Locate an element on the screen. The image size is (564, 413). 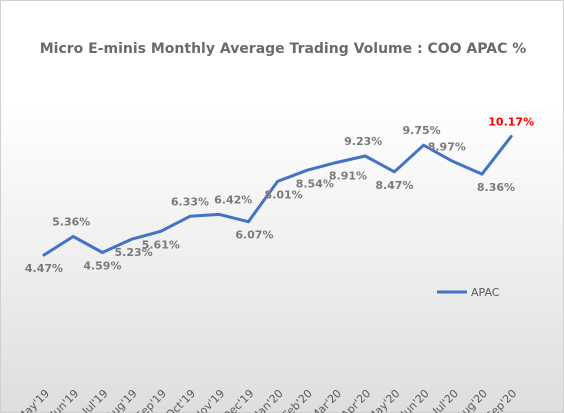
data-label: 8.47% is located at coordinates (394, 185).